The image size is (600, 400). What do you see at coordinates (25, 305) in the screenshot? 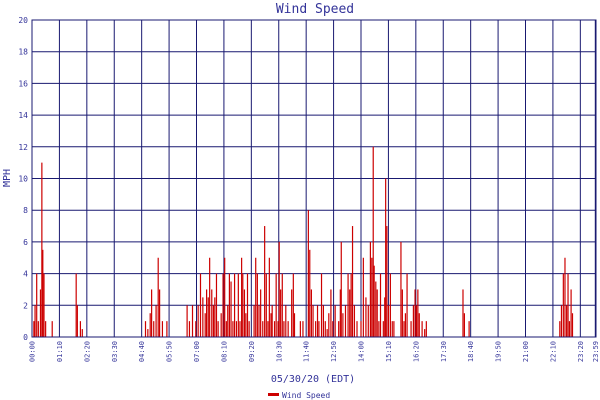
I see `y-tick-label-1: 2` at bounding box center [25, 305].